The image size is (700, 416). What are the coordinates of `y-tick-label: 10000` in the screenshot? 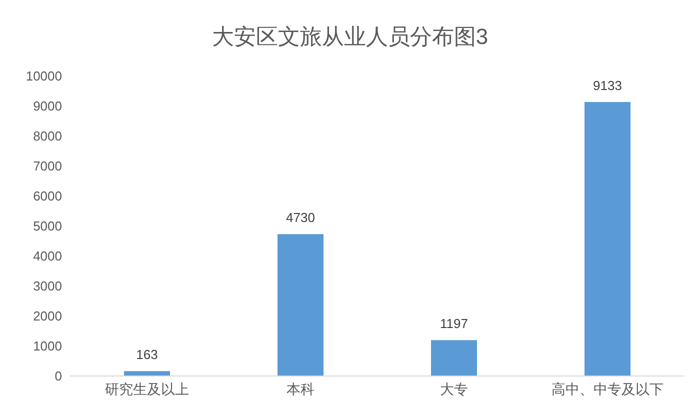 It's located at (44, 76).